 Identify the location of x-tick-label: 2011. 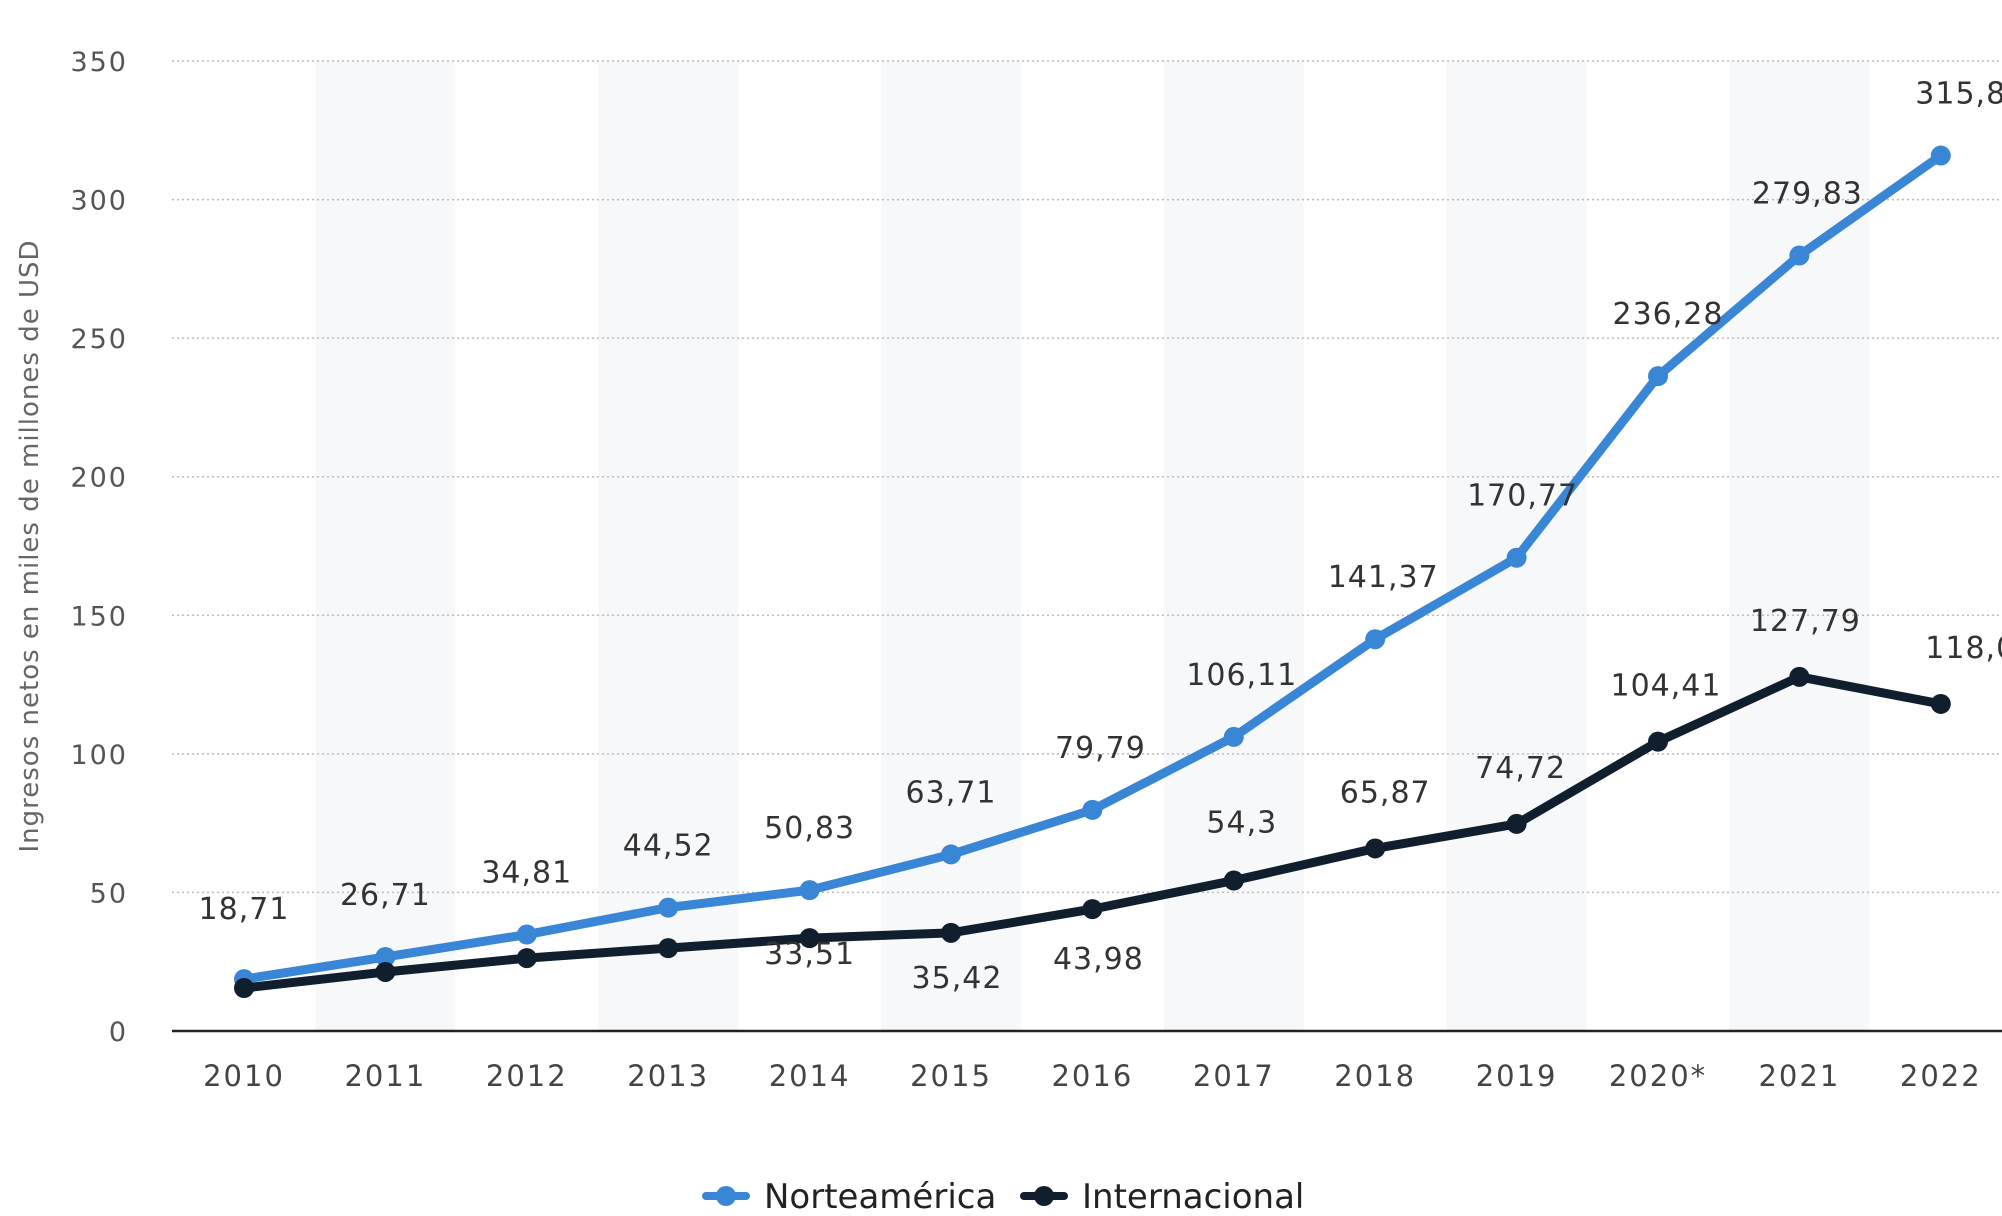
(385, 1076).